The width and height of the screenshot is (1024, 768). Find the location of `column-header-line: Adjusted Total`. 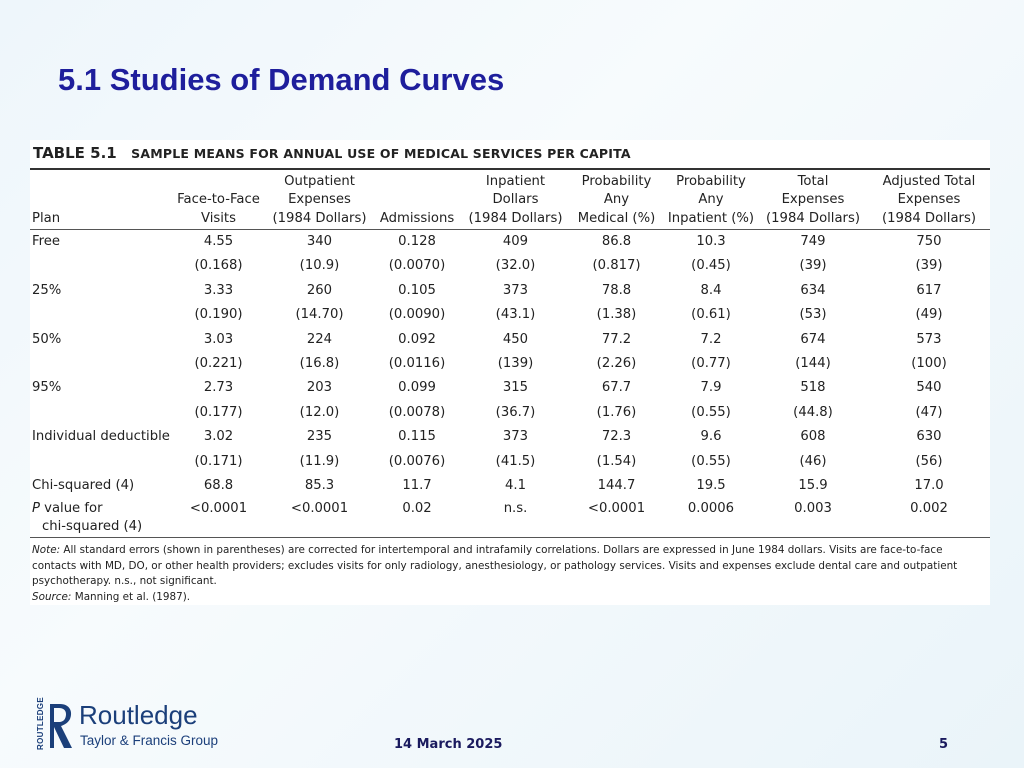

column-header-line: Adjusted Total is located at coordinates (929, 181).